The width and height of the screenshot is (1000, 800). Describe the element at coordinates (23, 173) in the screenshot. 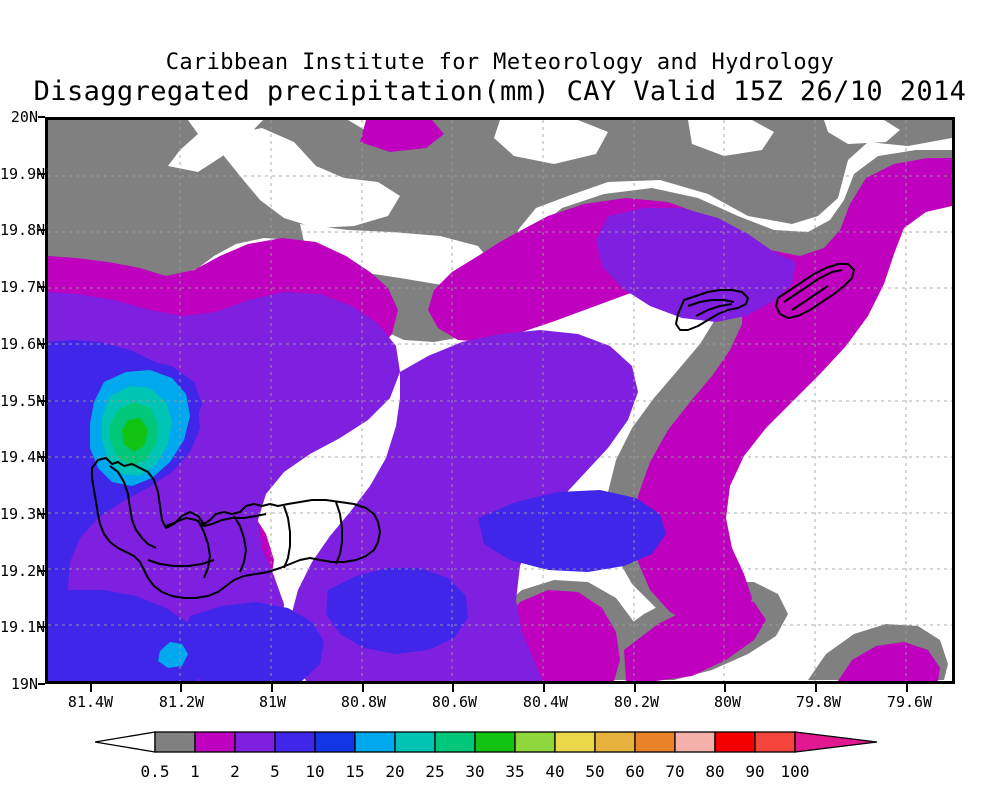

I see `y-tick-label: 19.9N` at that location.